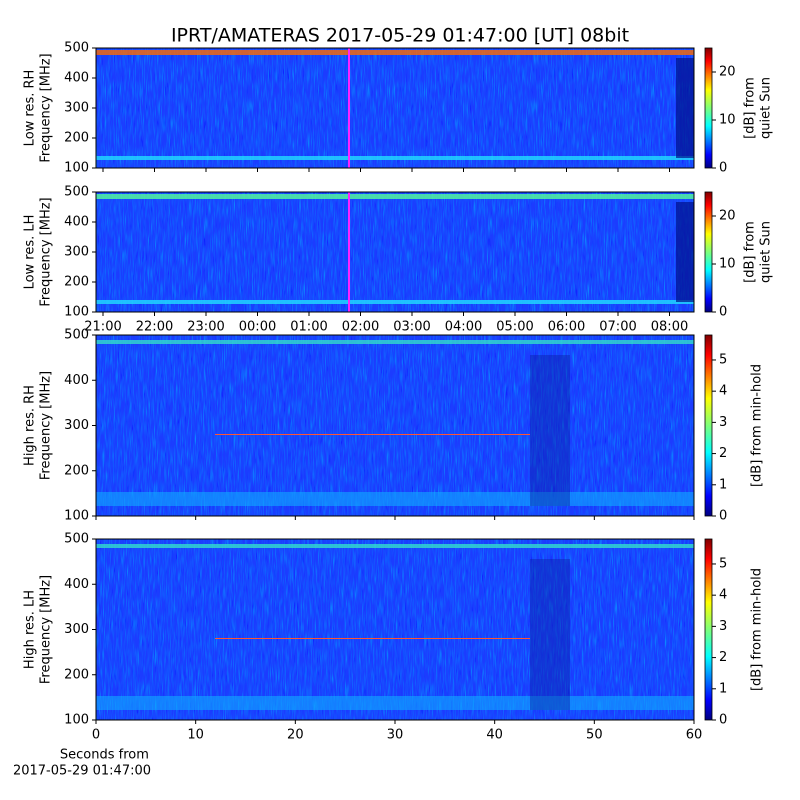 Image resolution: width=800 pixels, height=800 pixels. What do you see at coordinates (566, 327) in the screenshot?
I see `x-tick-label: 06:00` at bounding box center [566, 327].